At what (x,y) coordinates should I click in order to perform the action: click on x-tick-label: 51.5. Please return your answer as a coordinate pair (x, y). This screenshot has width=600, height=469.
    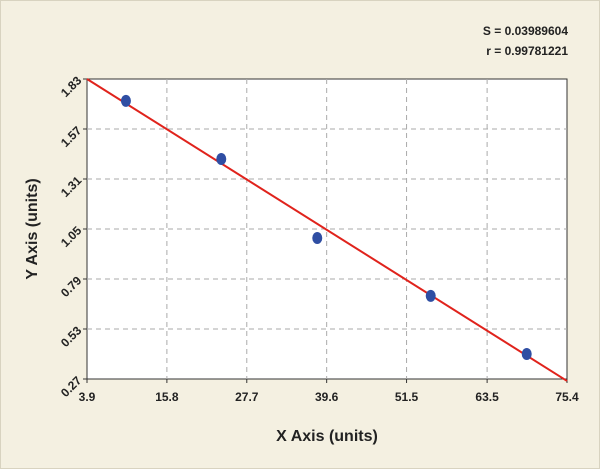
    Looking at the image, I should click on (407, 397).